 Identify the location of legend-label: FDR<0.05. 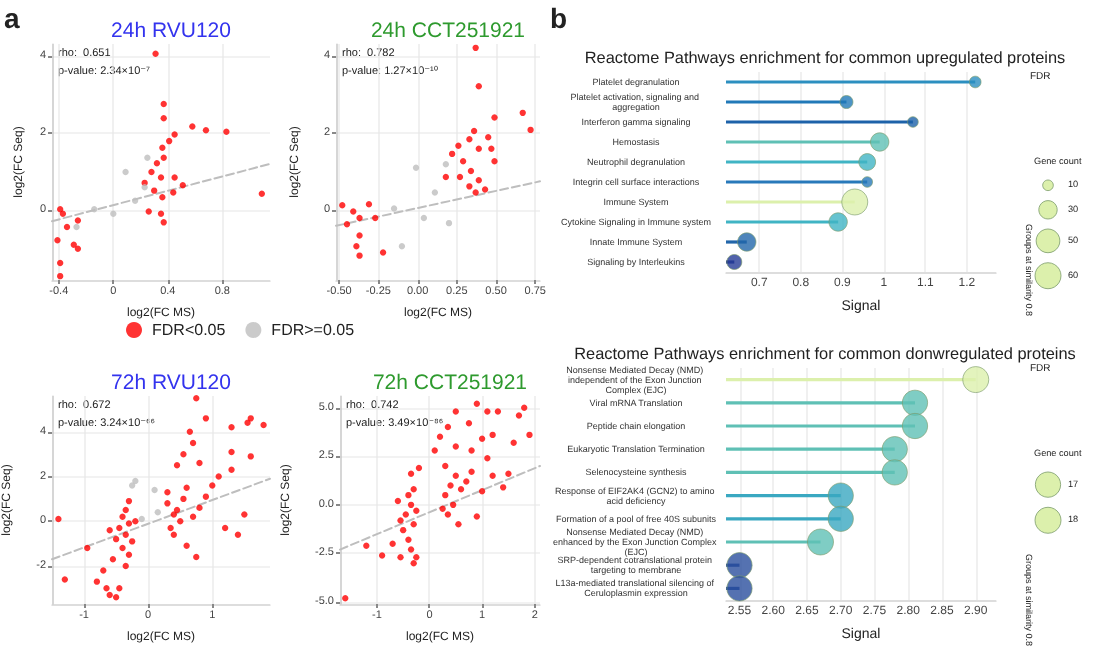
(189, 330).